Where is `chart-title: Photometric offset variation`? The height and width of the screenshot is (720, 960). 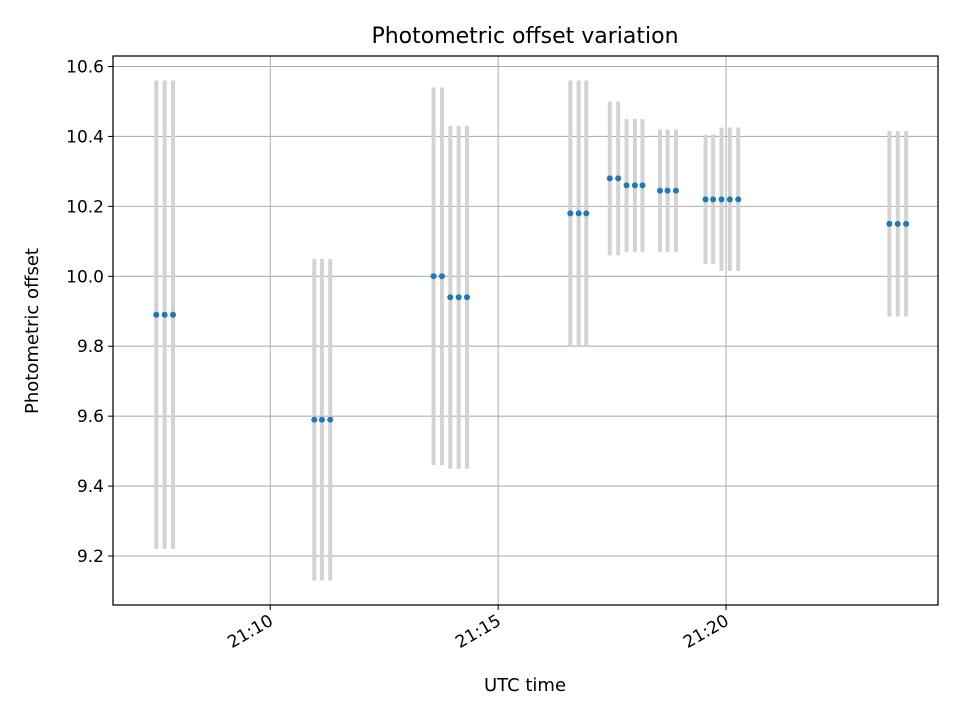 chart-title: Photometric offset variation is located at coordinates (524, 36).